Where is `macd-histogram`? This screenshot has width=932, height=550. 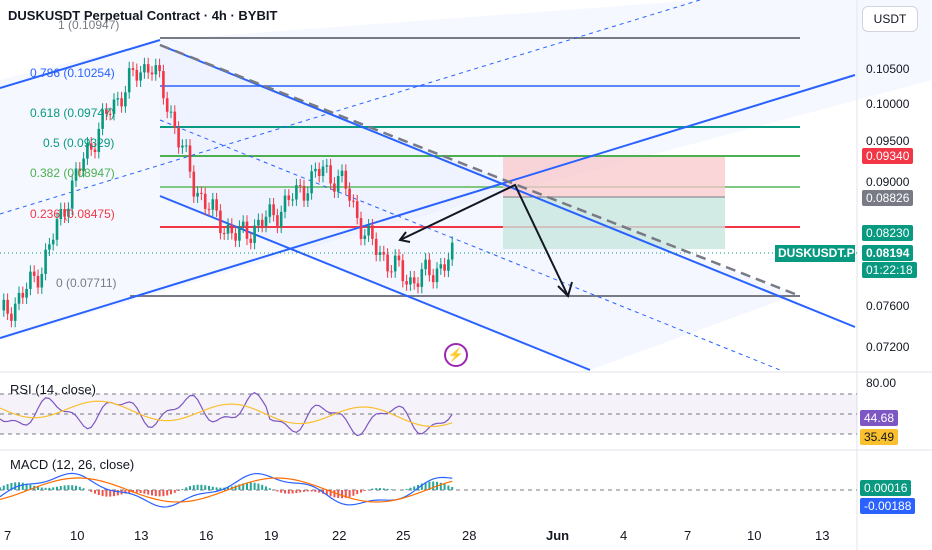 macd-histogram is located at coordinates (227, 490).